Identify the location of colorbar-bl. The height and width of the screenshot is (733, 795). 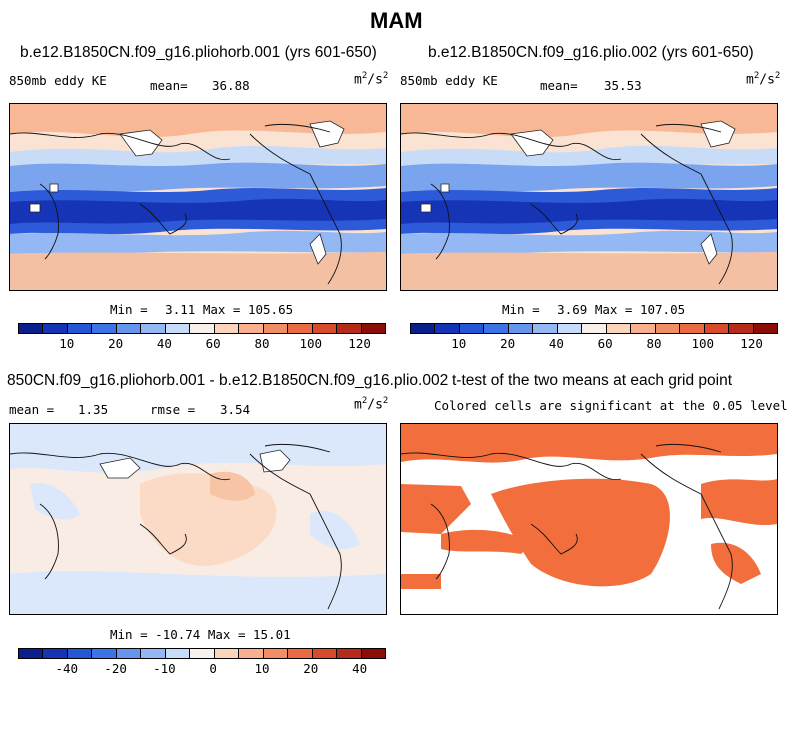
(202, 653).